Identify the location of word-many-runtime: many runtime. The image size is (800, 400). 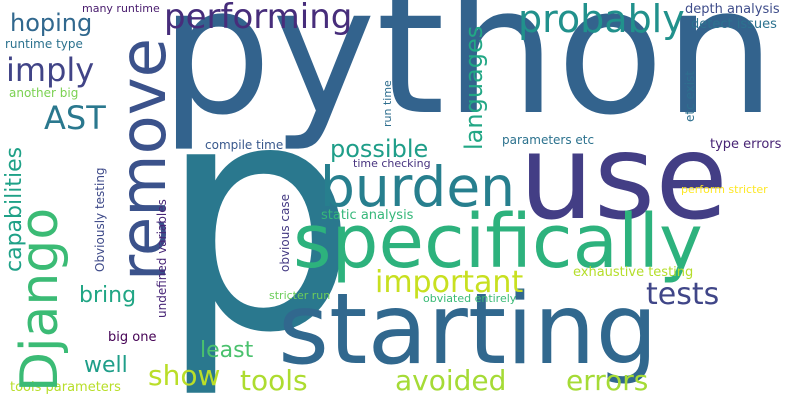
(121, 8).